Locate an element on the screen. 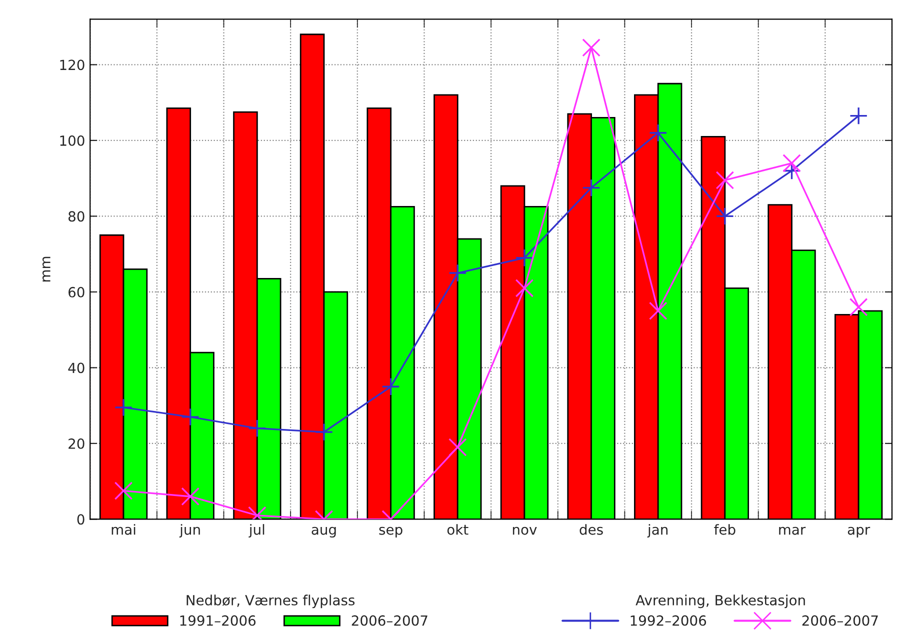 The image size is (901, 641). y-tick-label: 0 is located at coordinates (80, 519).